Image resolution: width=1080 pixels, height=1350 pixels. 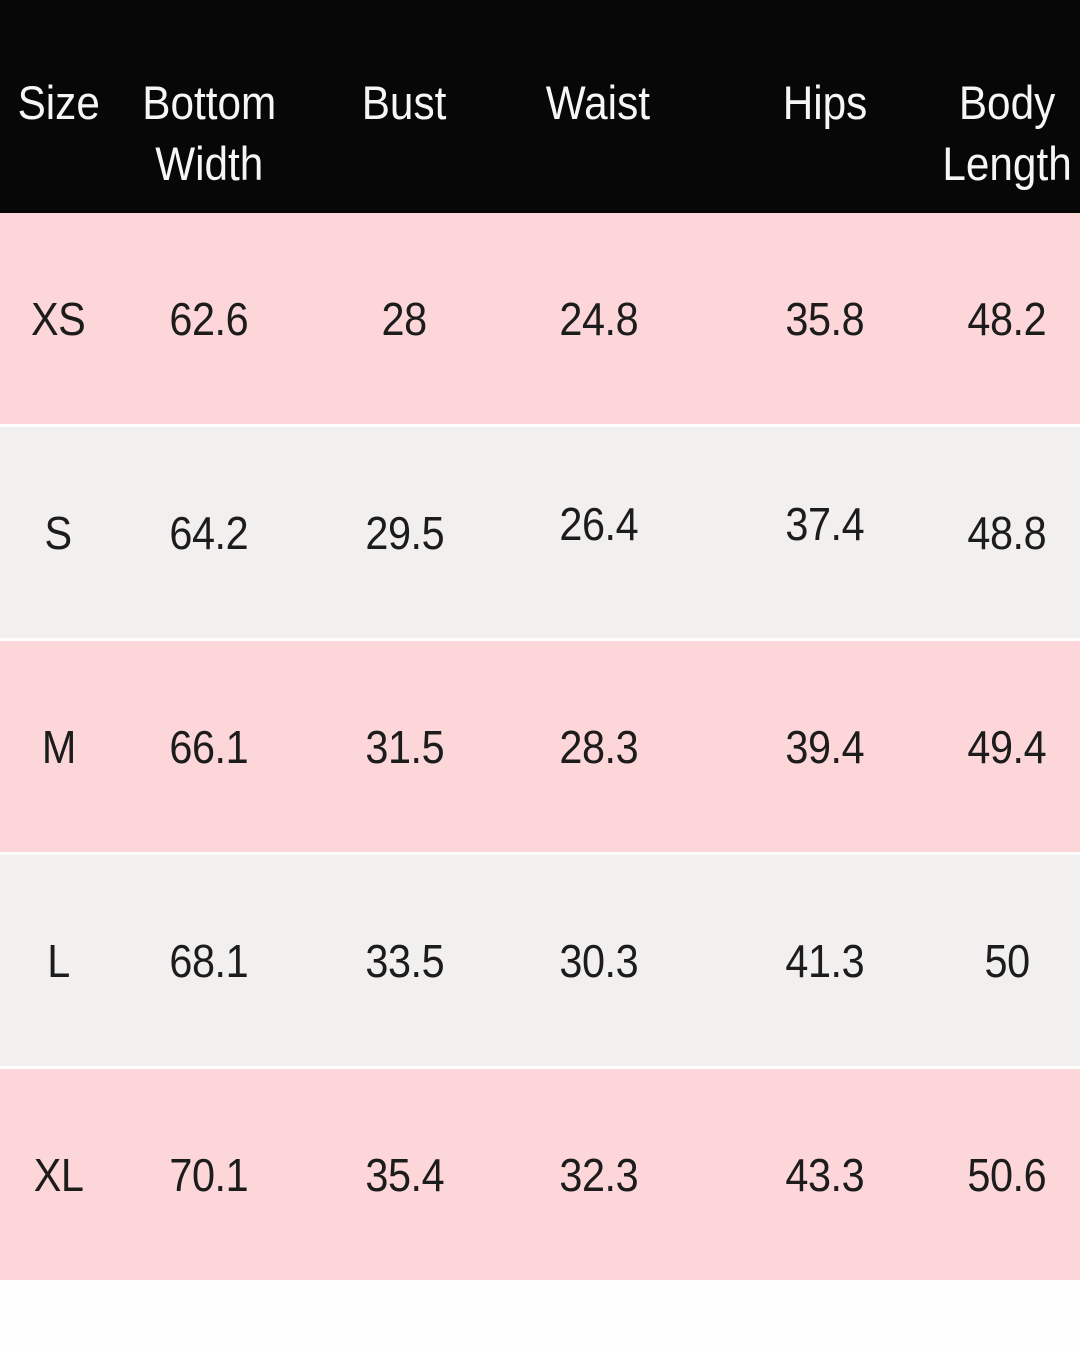 What do you see at coordinates (598, 1174) in the screenshot?
I see `measurement-value: 32.3` at bounding box center [598, 1174].